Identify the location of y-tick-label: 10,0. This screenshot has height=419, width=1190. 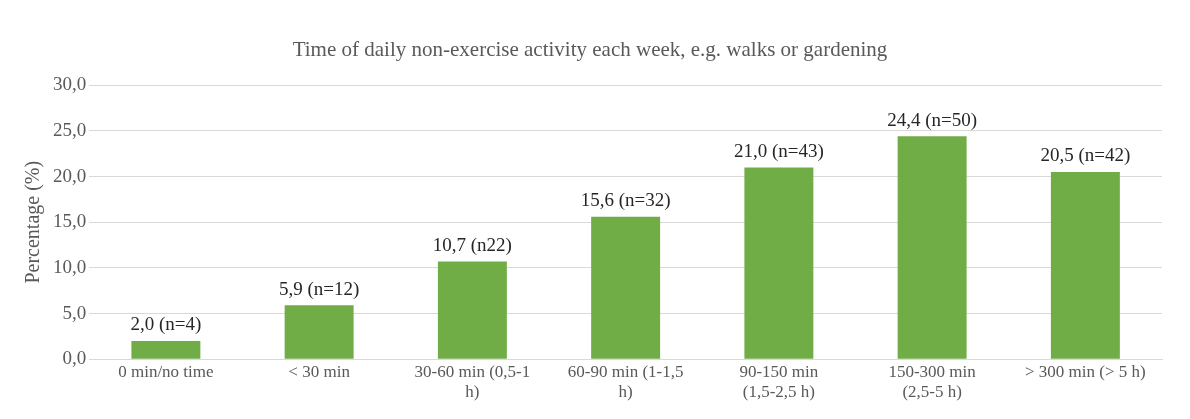
(70, 266).